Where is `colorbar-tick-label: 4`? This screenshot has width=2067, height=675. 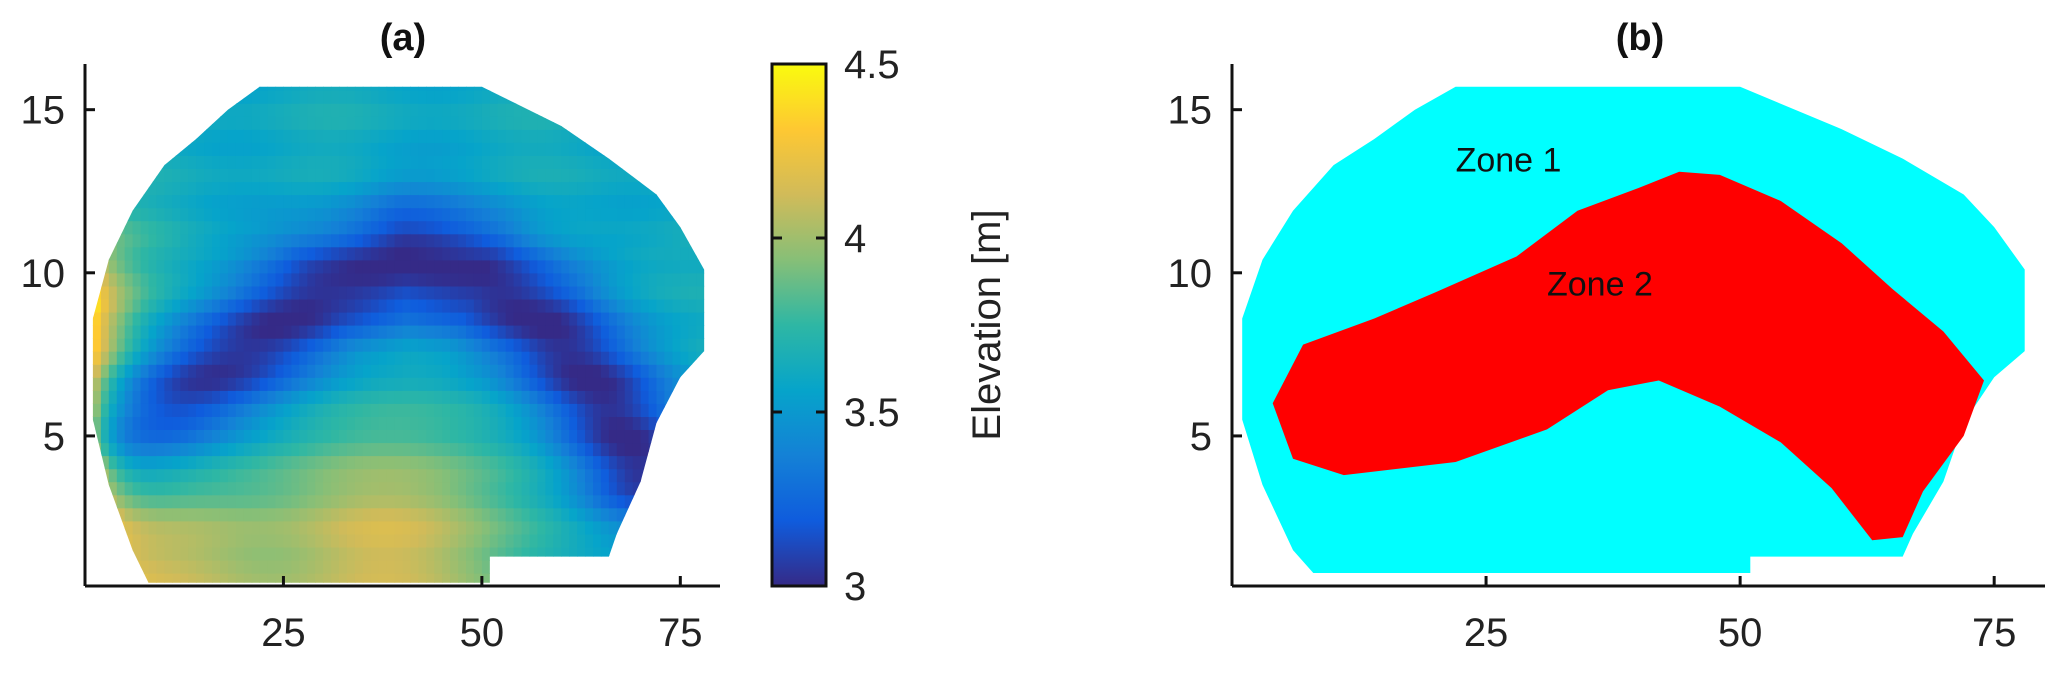
colorbar-tick-label: 4 is located at coordinates (855, 239).